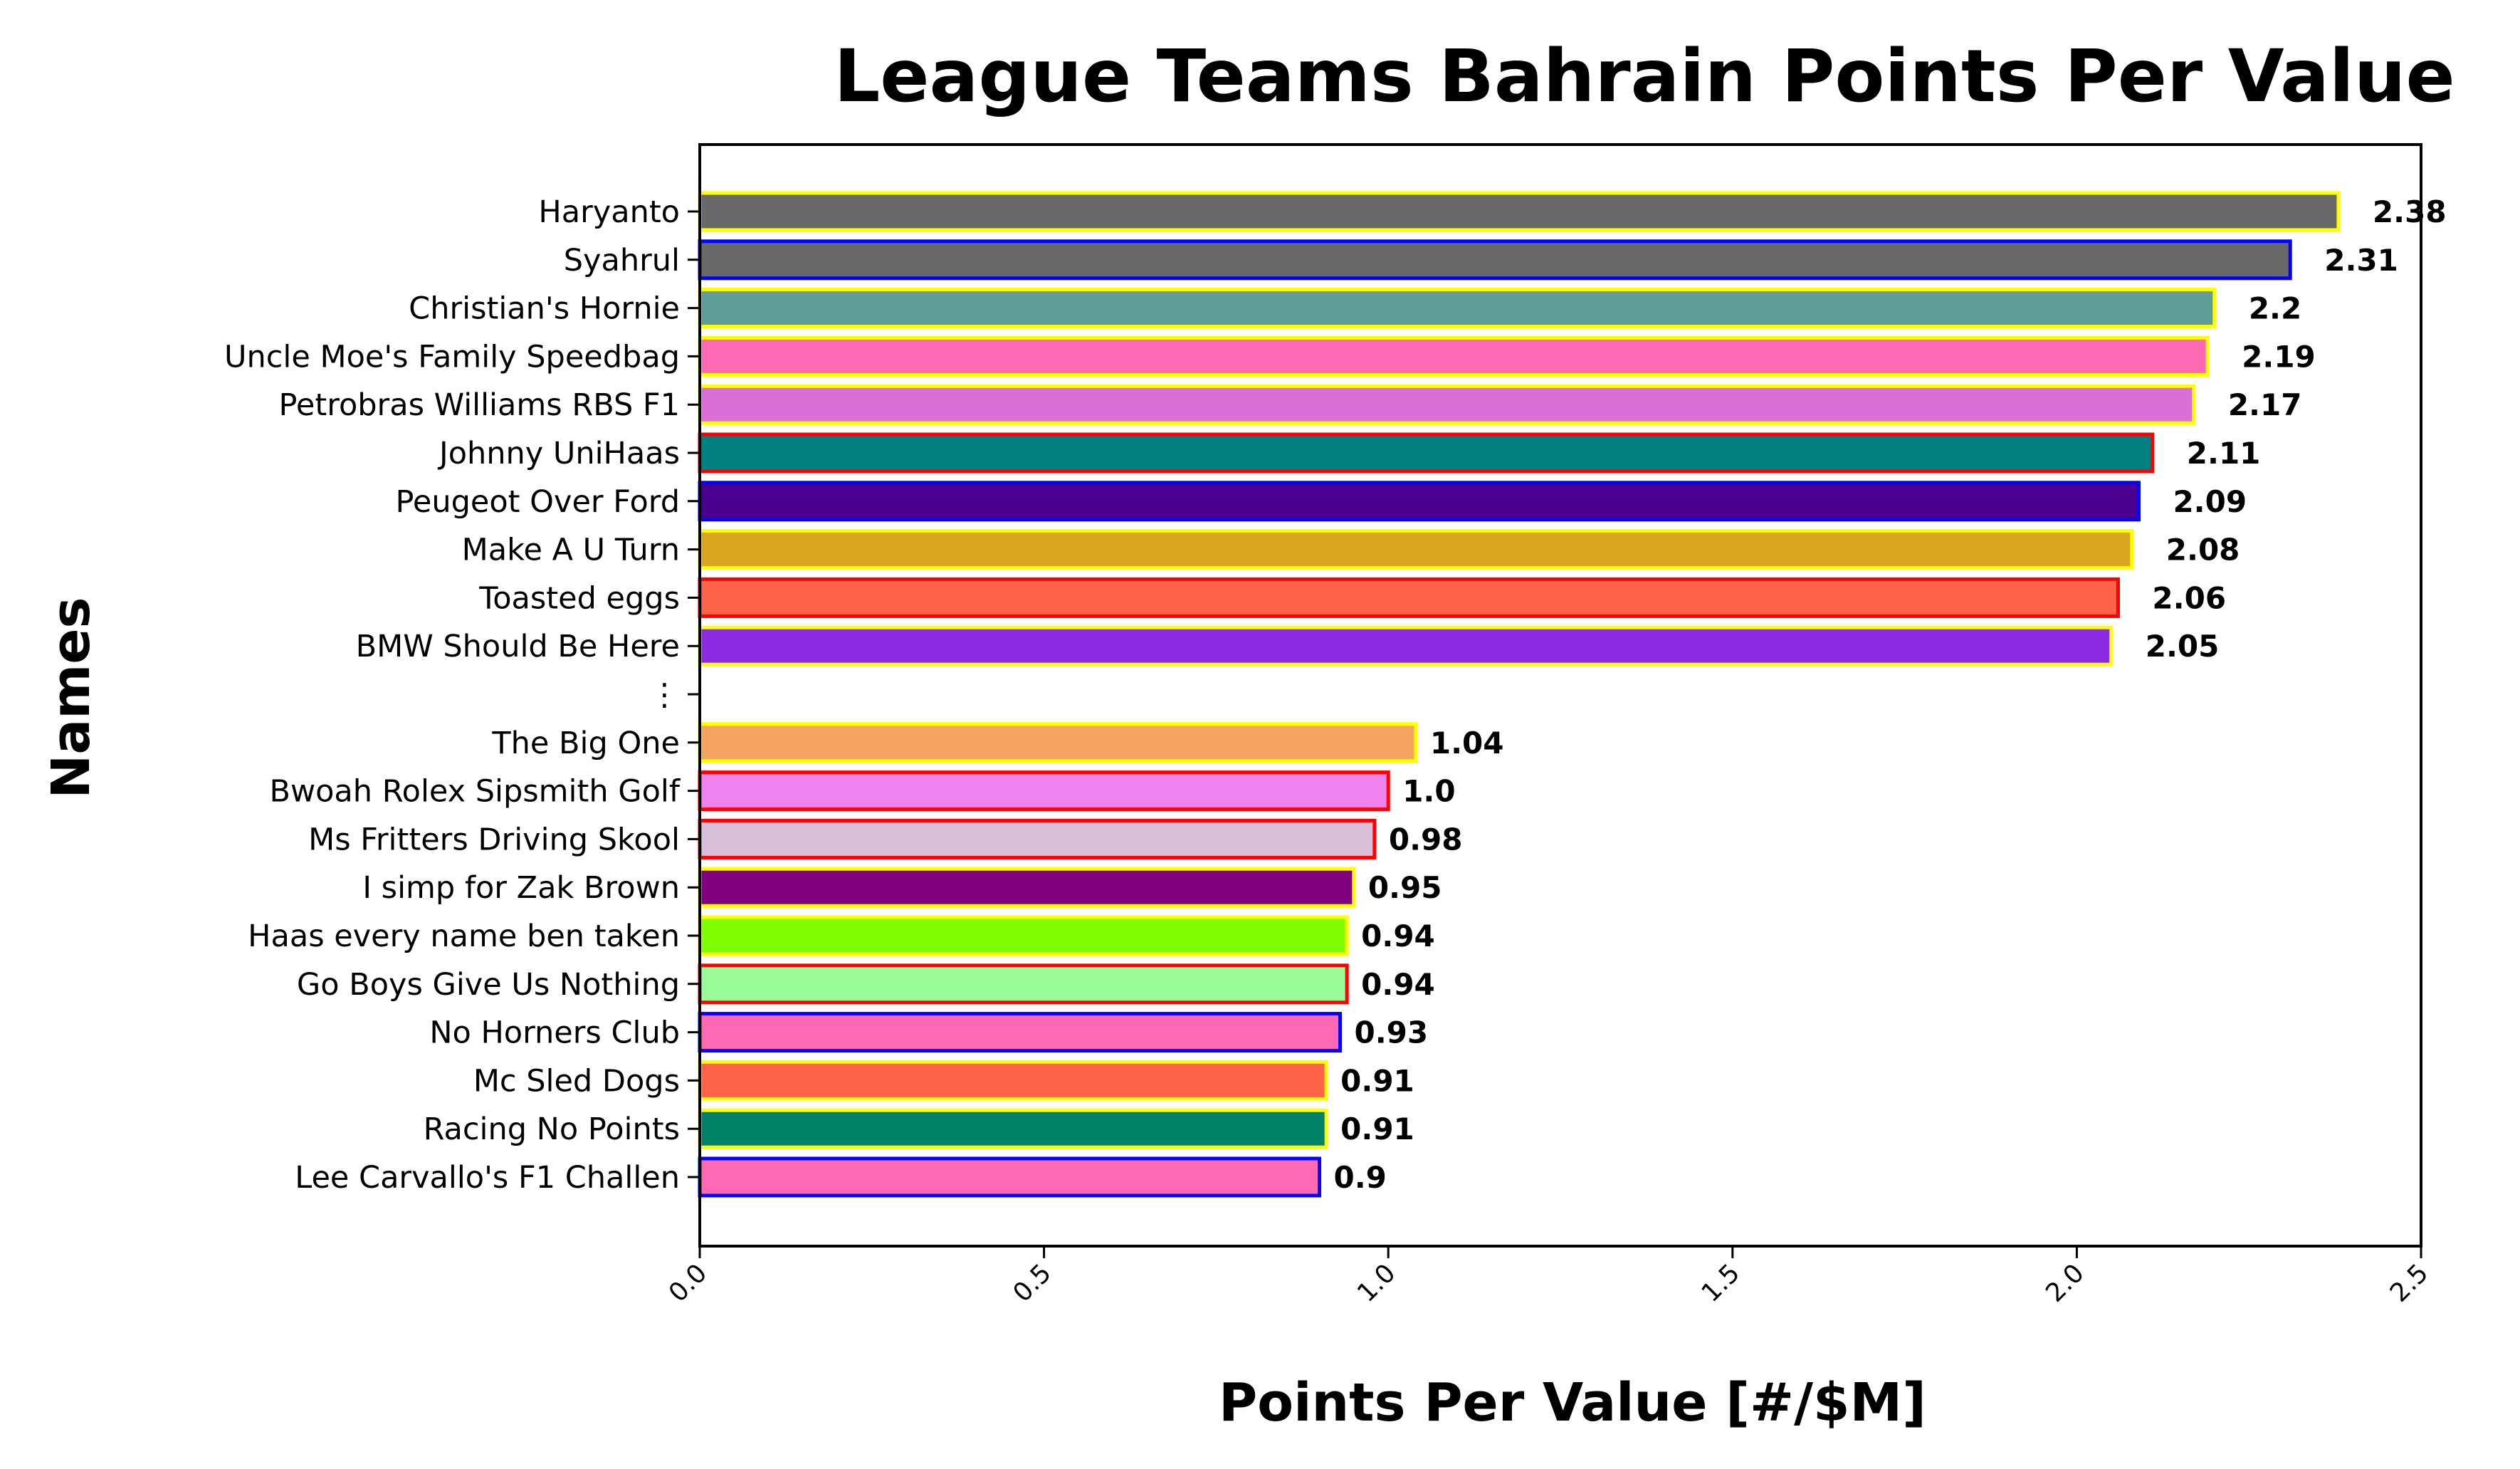 Image resolution: width=2520 pixels, height=1469 pixels. What do you see at coordinates (2203, 550) in the screenshot?
I see `data-label: 2.08` at bounding box center [2203, 550].